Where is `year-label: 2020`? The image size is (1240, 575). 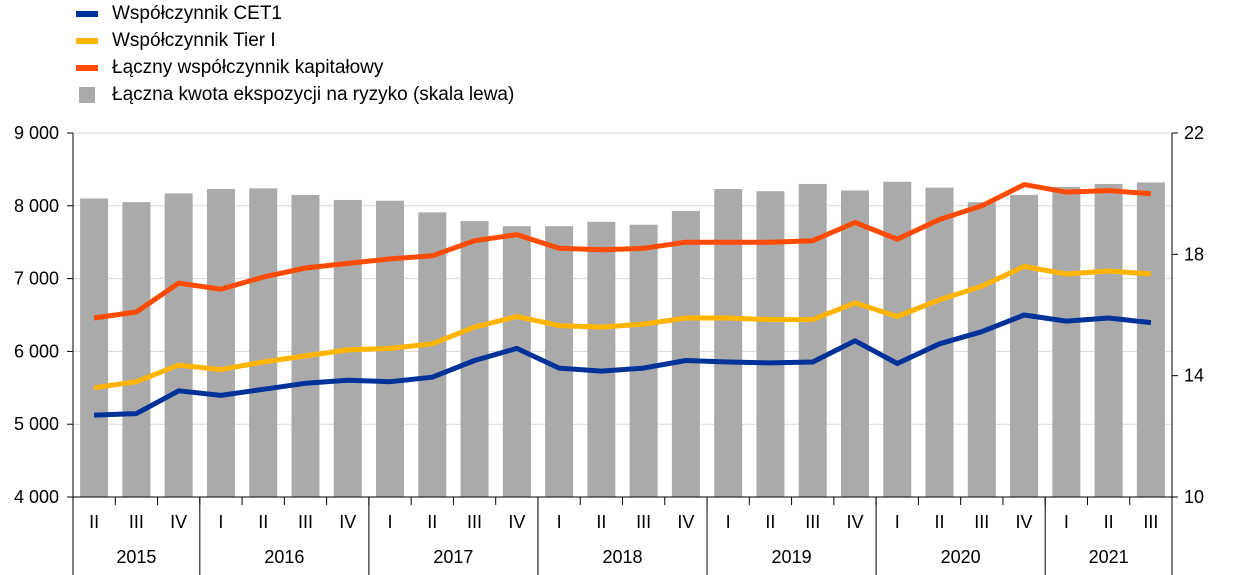 year-label: 2020 is located at coordinates (961, 557).